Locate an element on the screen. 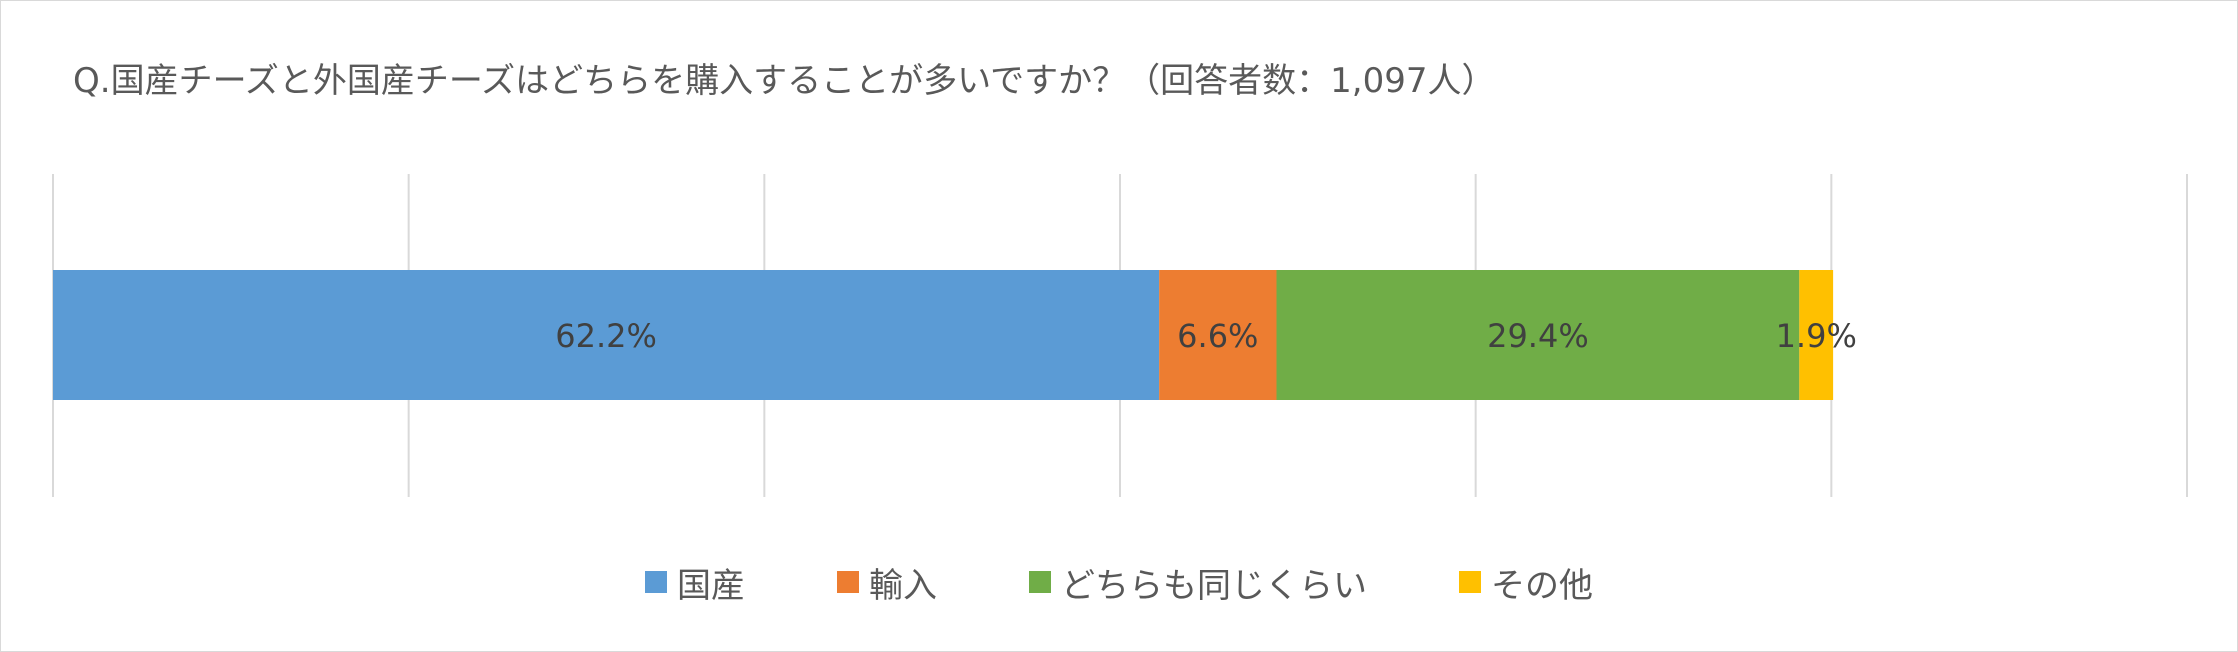 This screenshot has width=2238, height=652. legend-label-sonota: その他 is located at coordinates (1542, 585).